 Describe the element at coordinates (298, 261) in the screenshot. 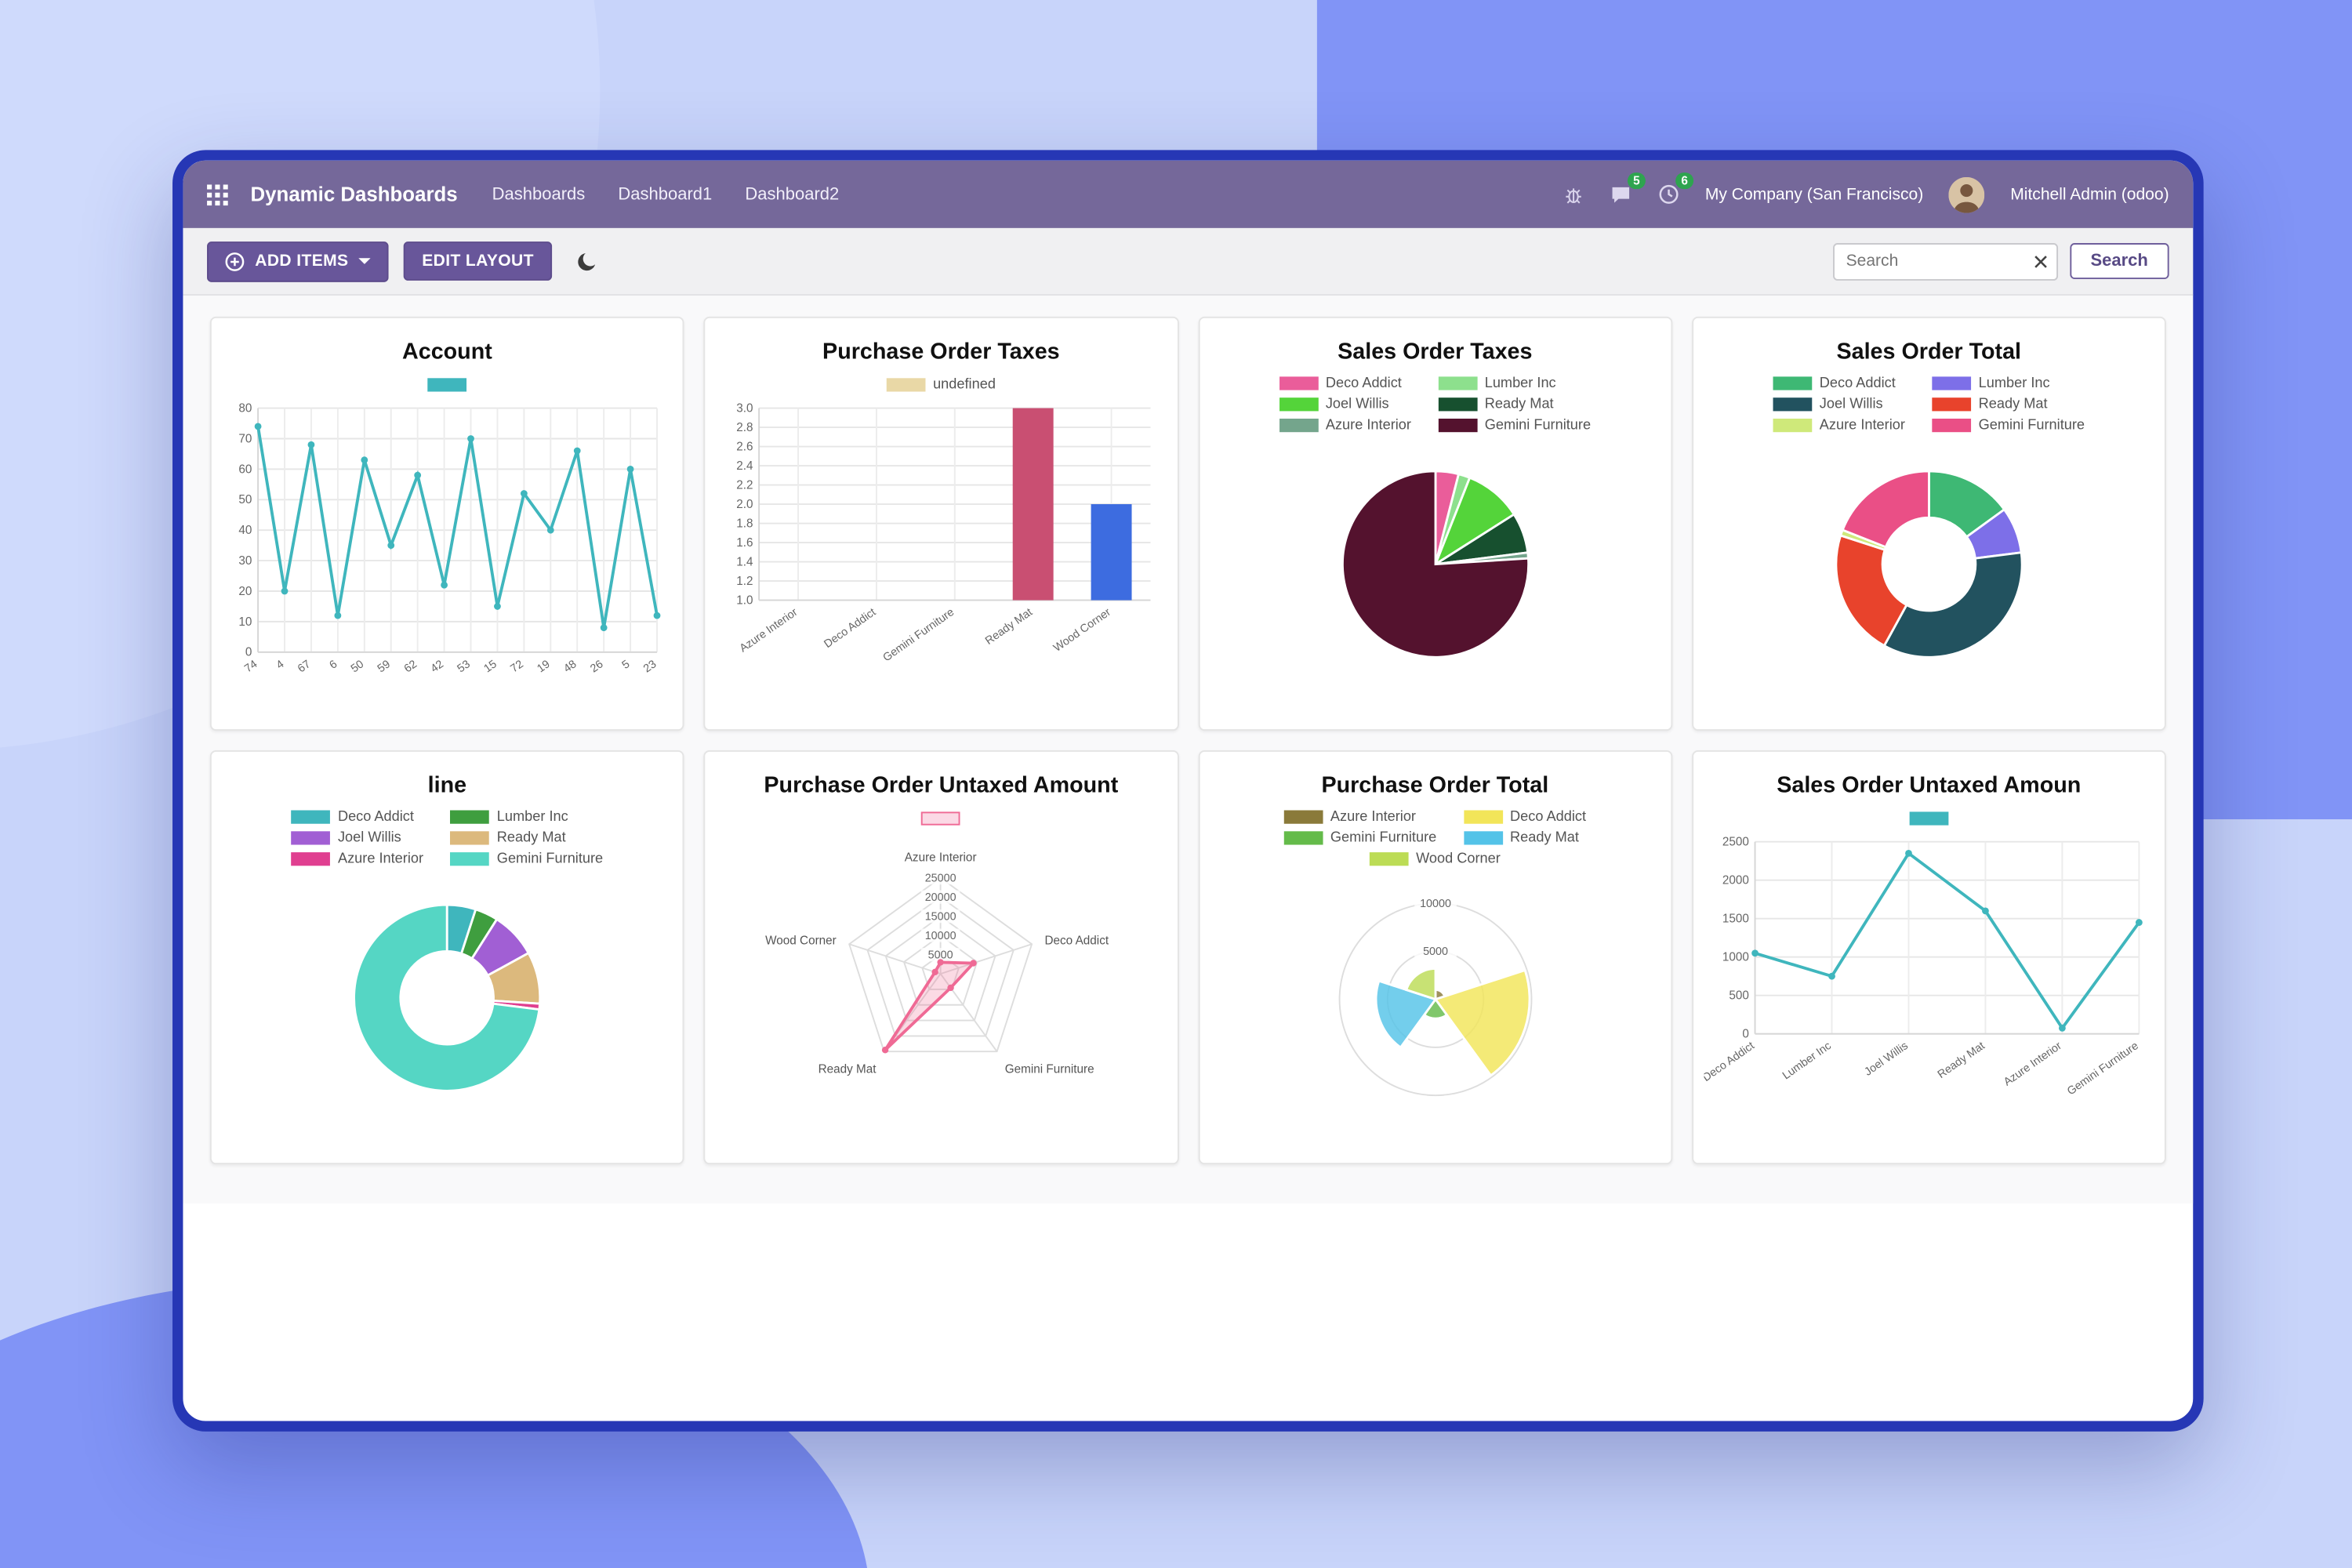

I see `add-items-button: ADD ITEMS` at that location.